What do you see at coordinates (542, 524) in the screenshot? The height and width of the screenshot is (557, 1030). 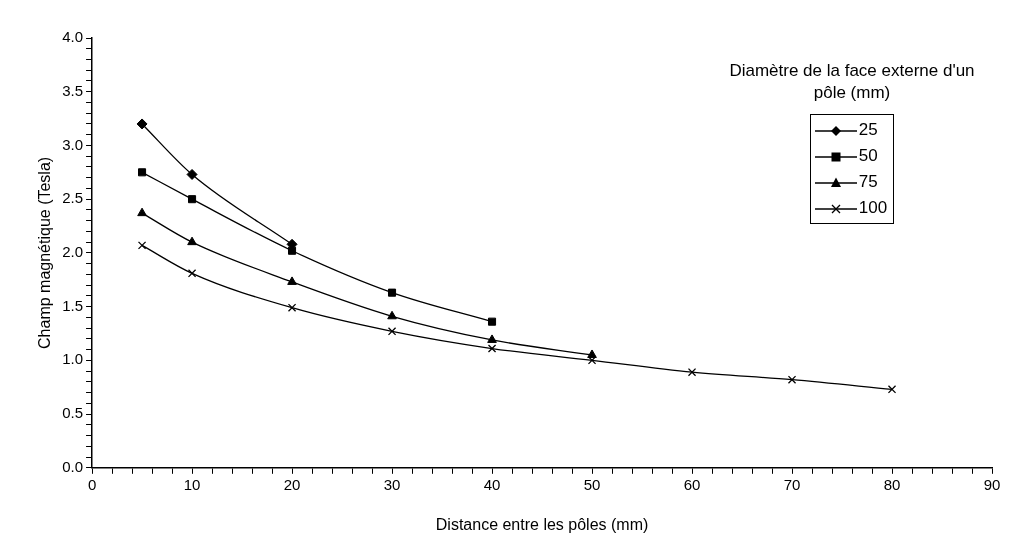 I see `x-axis-title: Distance entre les pôles (mm)` at bounding box center [542, 524].